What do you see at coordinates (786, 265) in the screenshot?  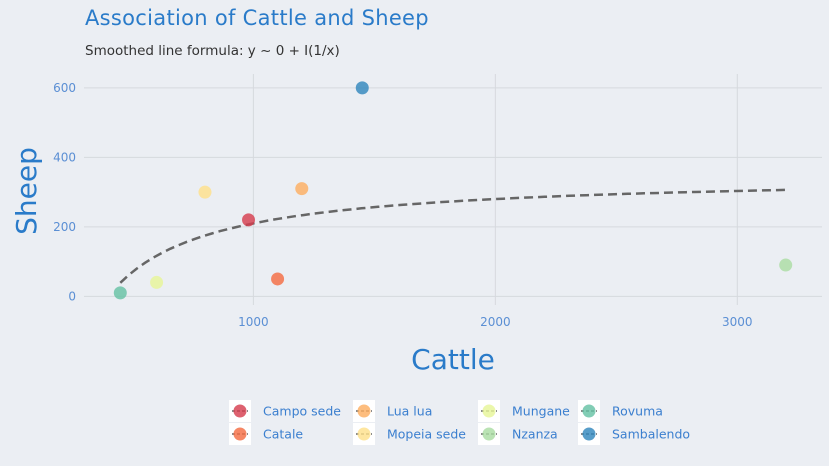 I see `point-nzanza` at bounding box center [786, 265].